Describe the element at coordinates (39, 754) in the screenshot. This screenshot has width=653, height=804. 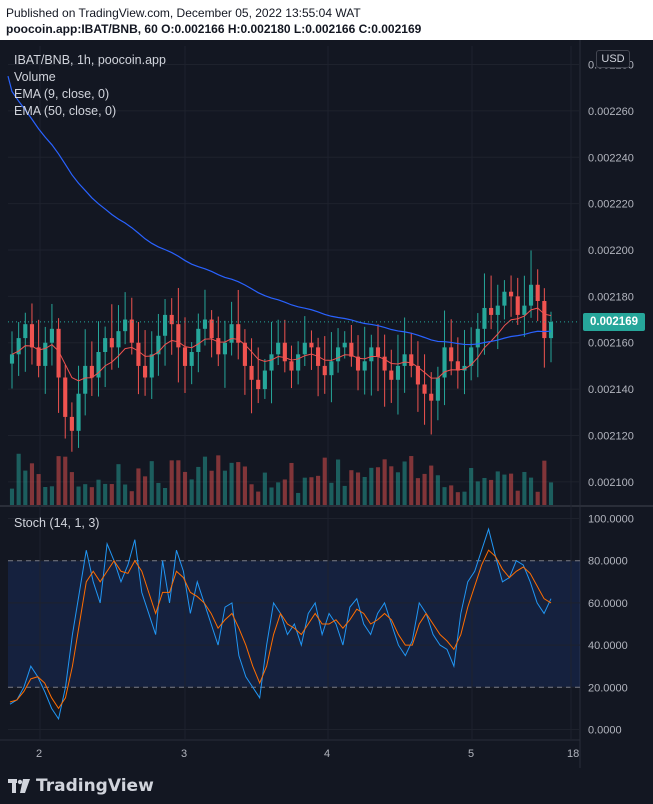
I see `time-tick-label: 2` at that location.